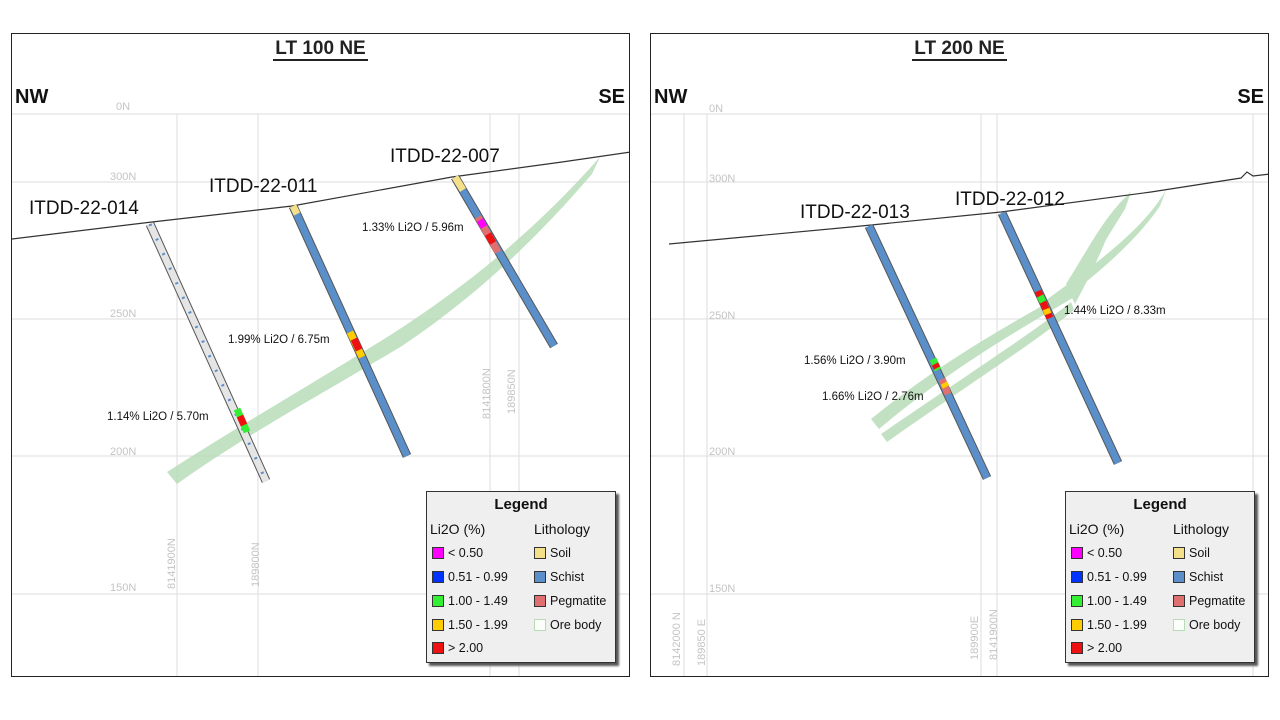  I want to click on intercept-label: 1.99% Li2O / 6.75m, so click(279, 340).